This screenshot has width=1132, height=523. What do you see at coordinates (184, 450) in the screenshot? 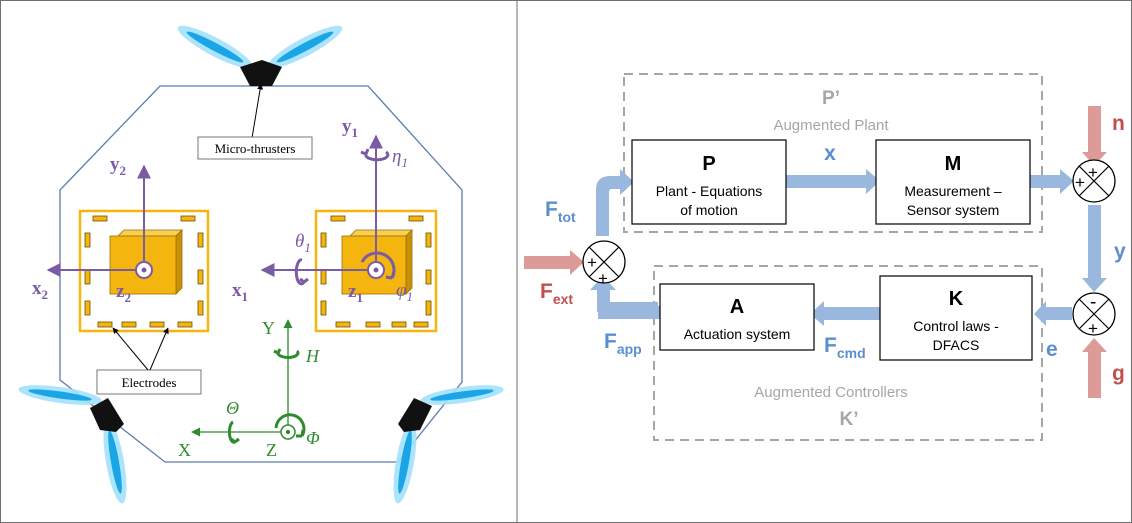
I see `X-label: X` at bounding box center [184, 450].